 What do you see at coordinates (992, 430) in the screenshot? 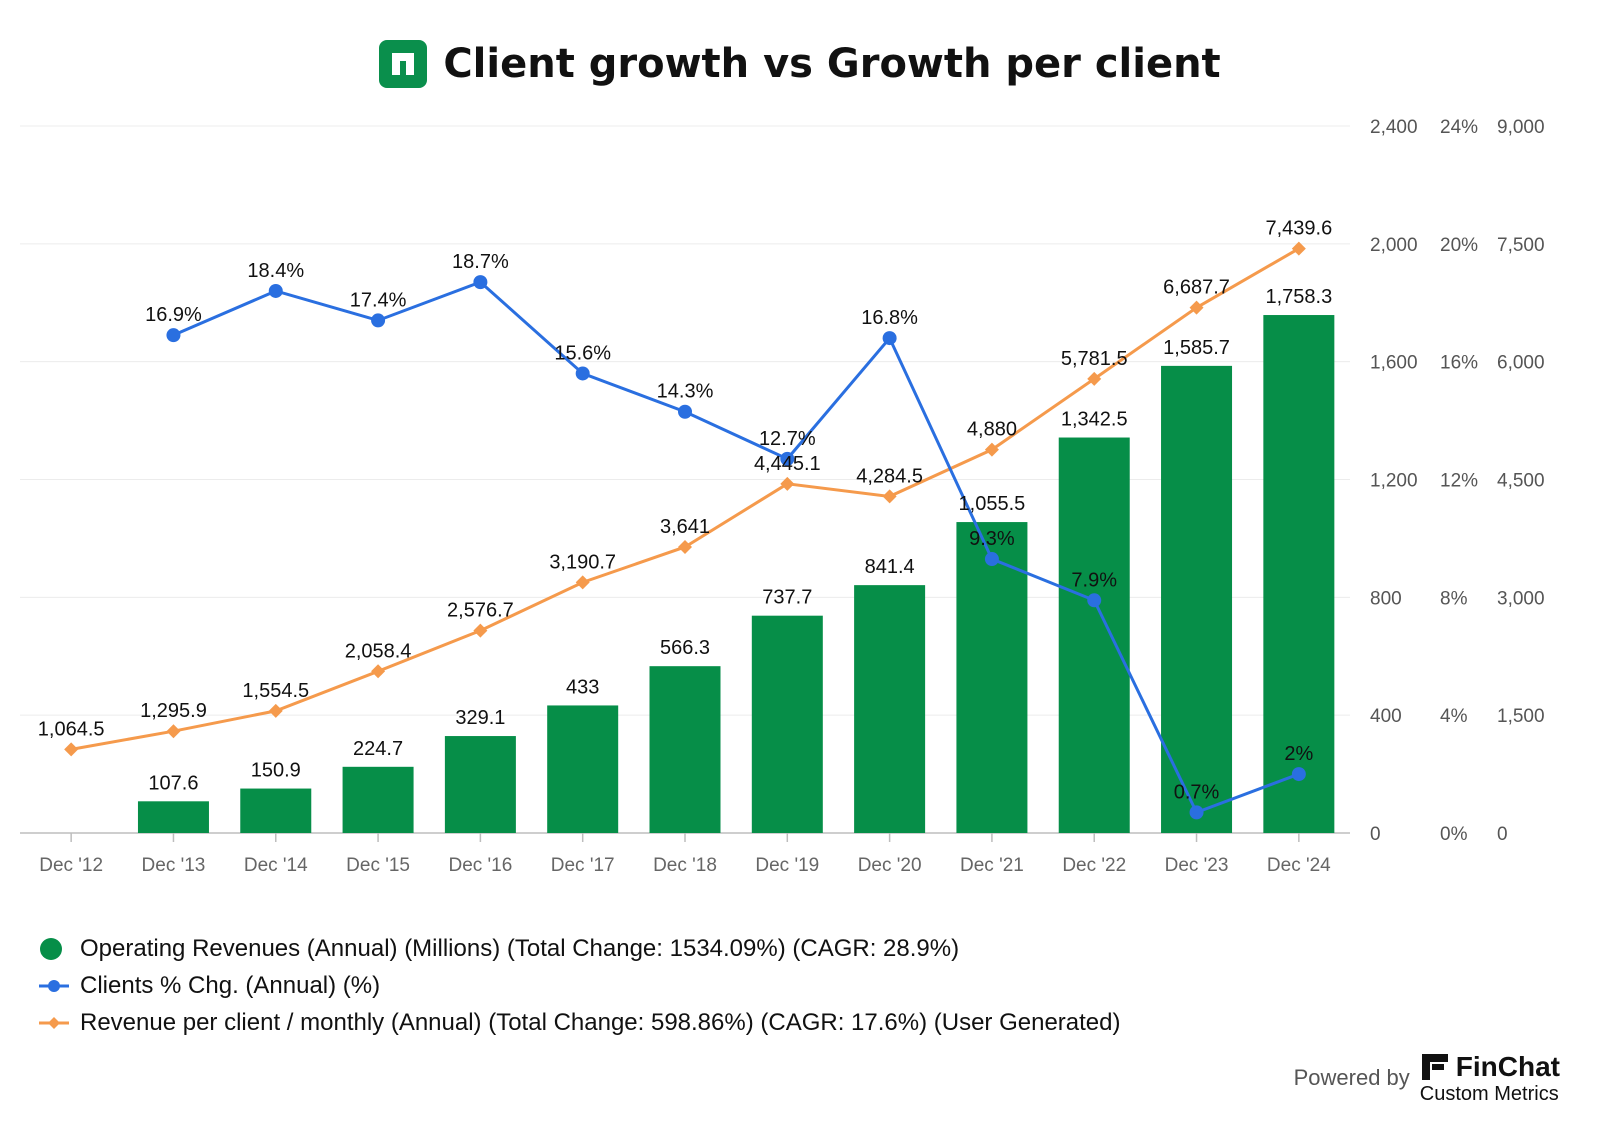
I see `revenue-per-client-label: 4,880` at bounding box center [992, 430].